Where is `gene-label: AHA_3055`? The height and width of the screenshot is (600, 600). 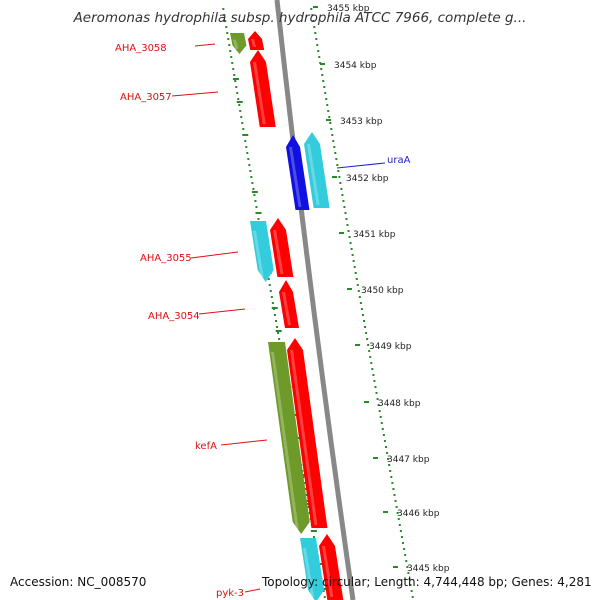
gene-label: AHA_3055 is located at coordinates (166, 258).